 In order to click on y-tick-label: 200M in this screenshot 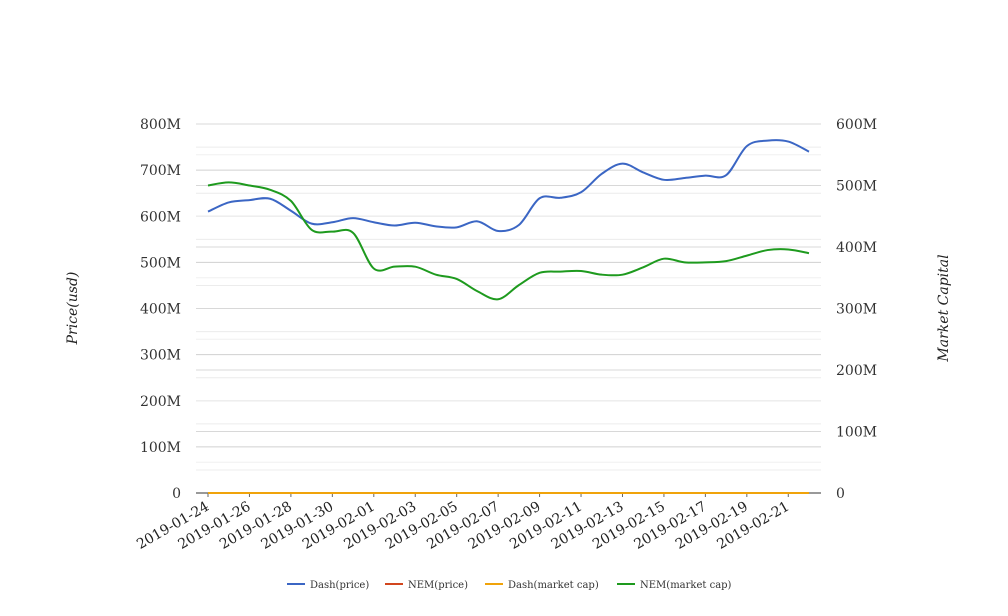, I will do `click(160, 402)`.